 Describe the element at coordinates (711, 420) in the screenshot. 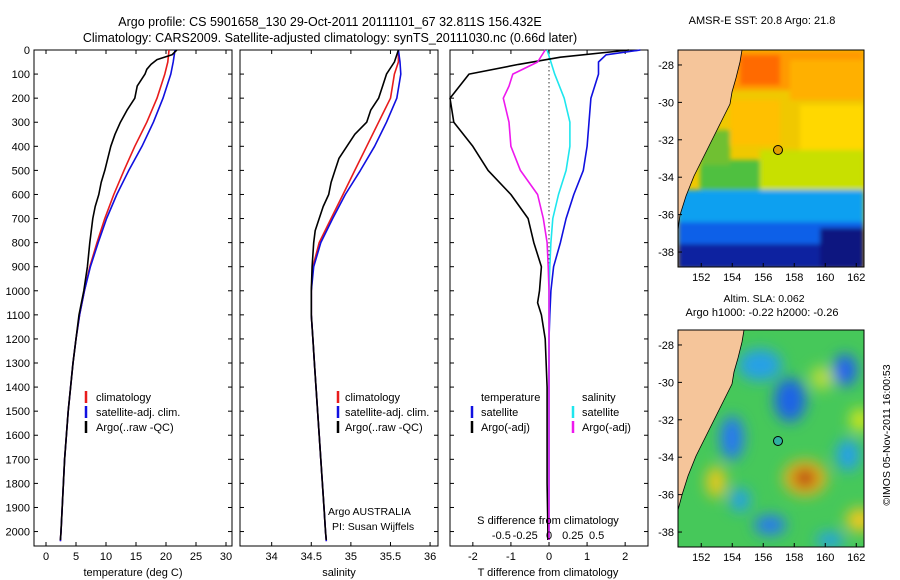

I see `sla-land` at that location.